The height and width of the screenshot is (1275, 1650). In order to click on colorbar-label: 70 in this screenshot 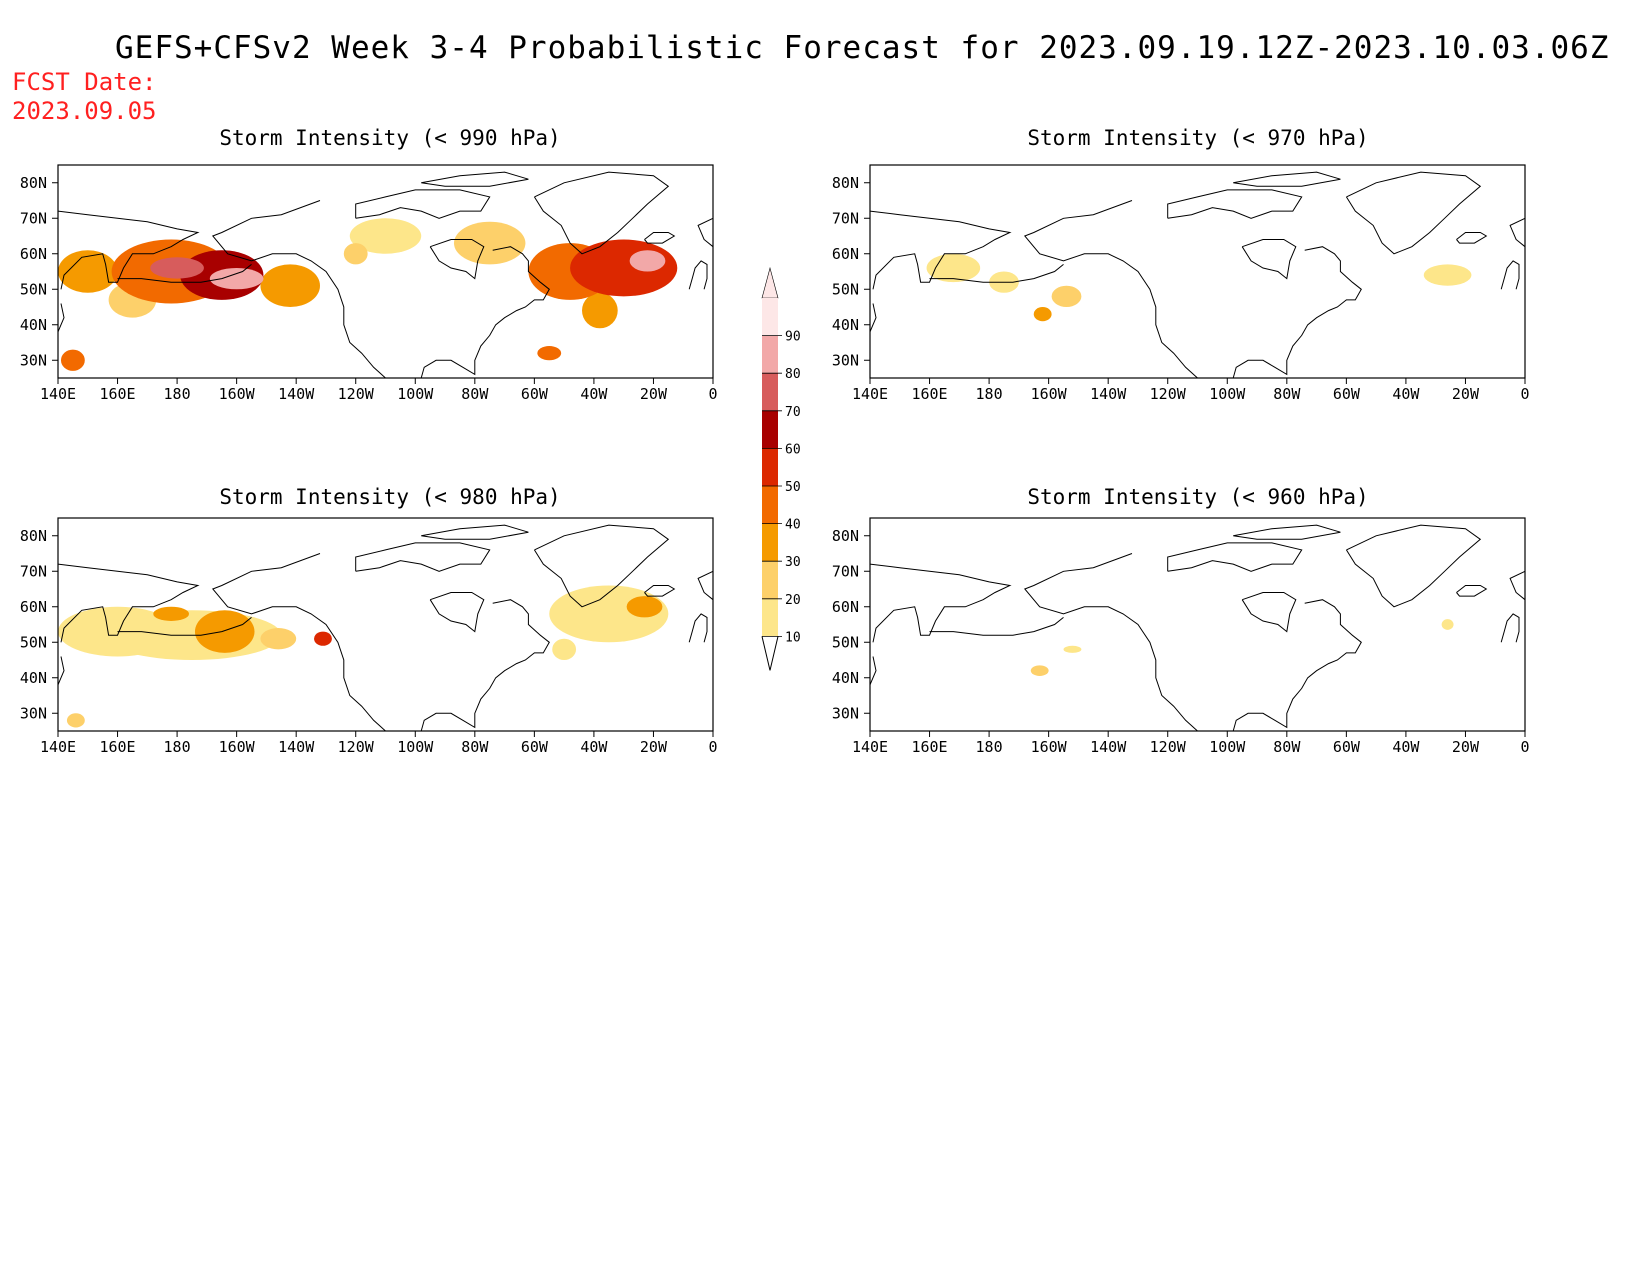, I will do `click(793, 412)`.